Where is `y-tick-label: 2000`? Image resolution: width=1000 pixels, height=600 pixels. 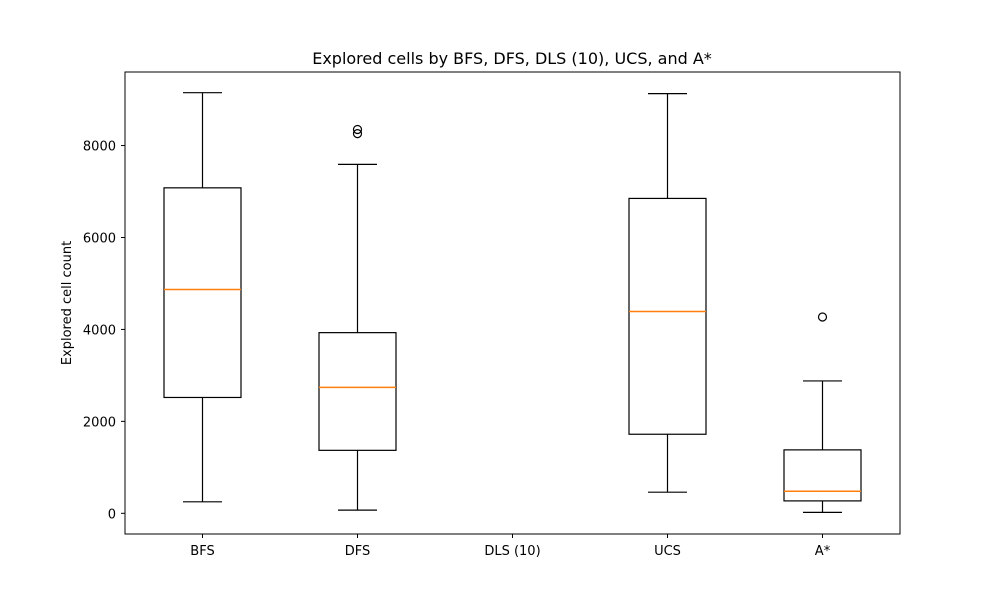 y-tick-label: 2000 is located at coordinates (99, 422).